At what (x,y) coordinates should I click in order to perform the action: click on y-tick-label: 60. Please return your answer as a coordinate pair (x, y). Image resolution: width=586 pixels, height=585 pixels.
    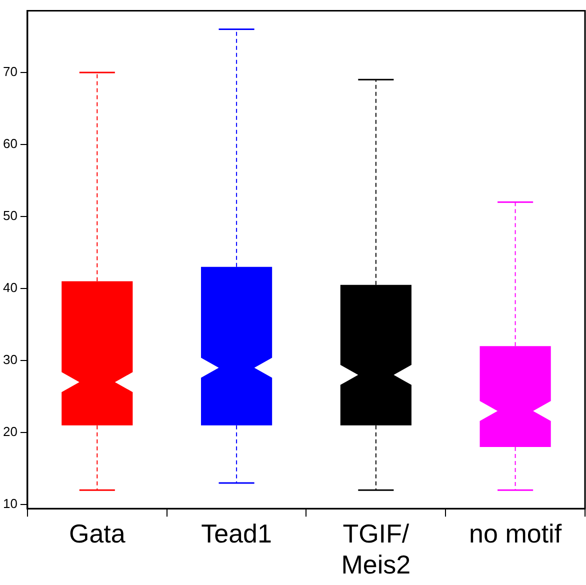
    Looking at the image, I should click on (10, 144).